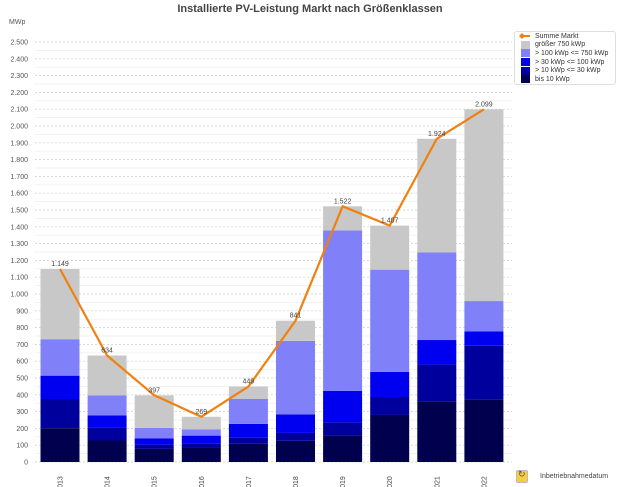 The height and width of the screenshot is (487, 620). I want to click on y-tick-label: 2.400, so click(19, 59).